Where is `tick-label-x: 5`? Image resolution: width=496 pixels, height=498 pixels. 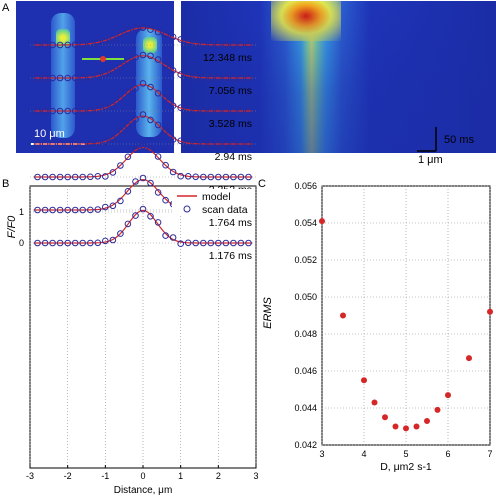
tick-label-x: 5 is located at coordinates (405, 454).